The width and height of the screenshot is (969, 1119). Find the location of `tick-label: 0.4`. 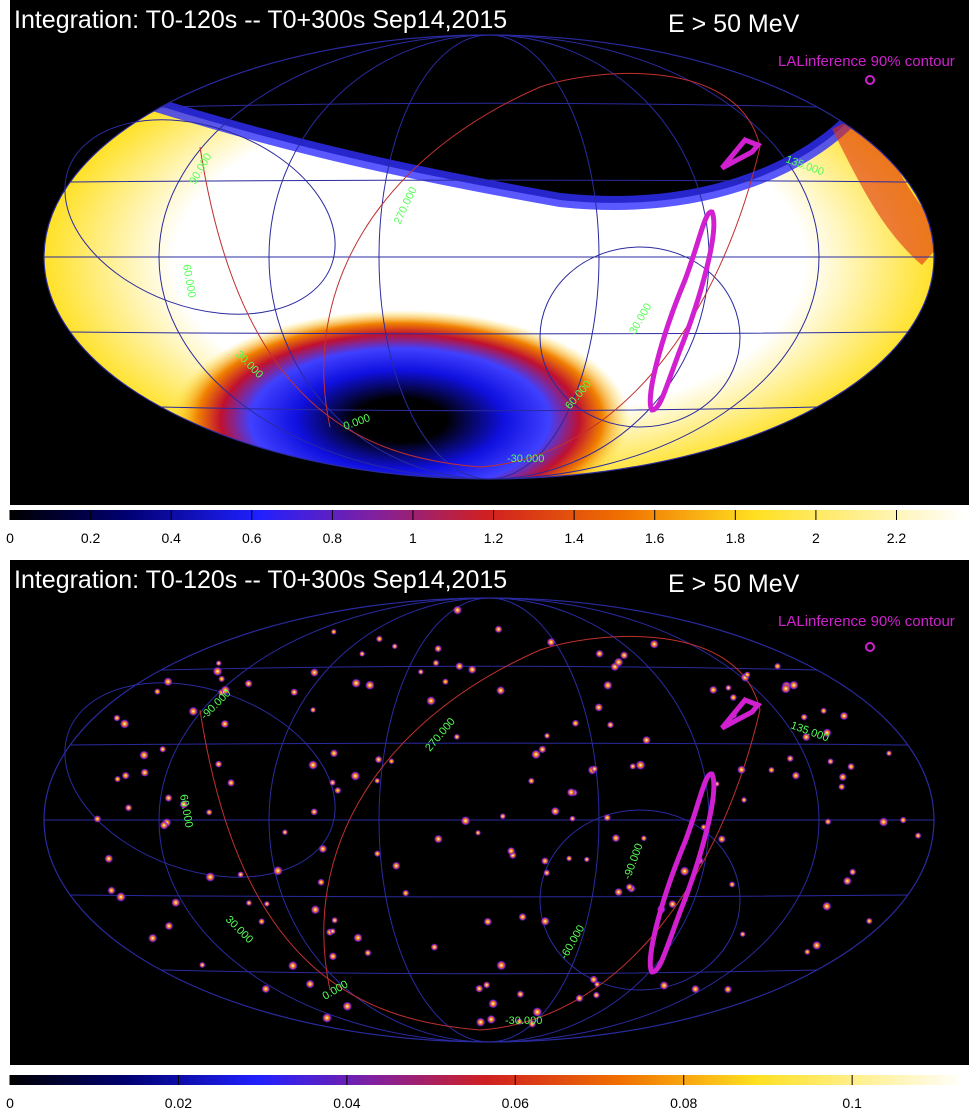

tick-label: 0.4 is located at coordinates (171, 538).